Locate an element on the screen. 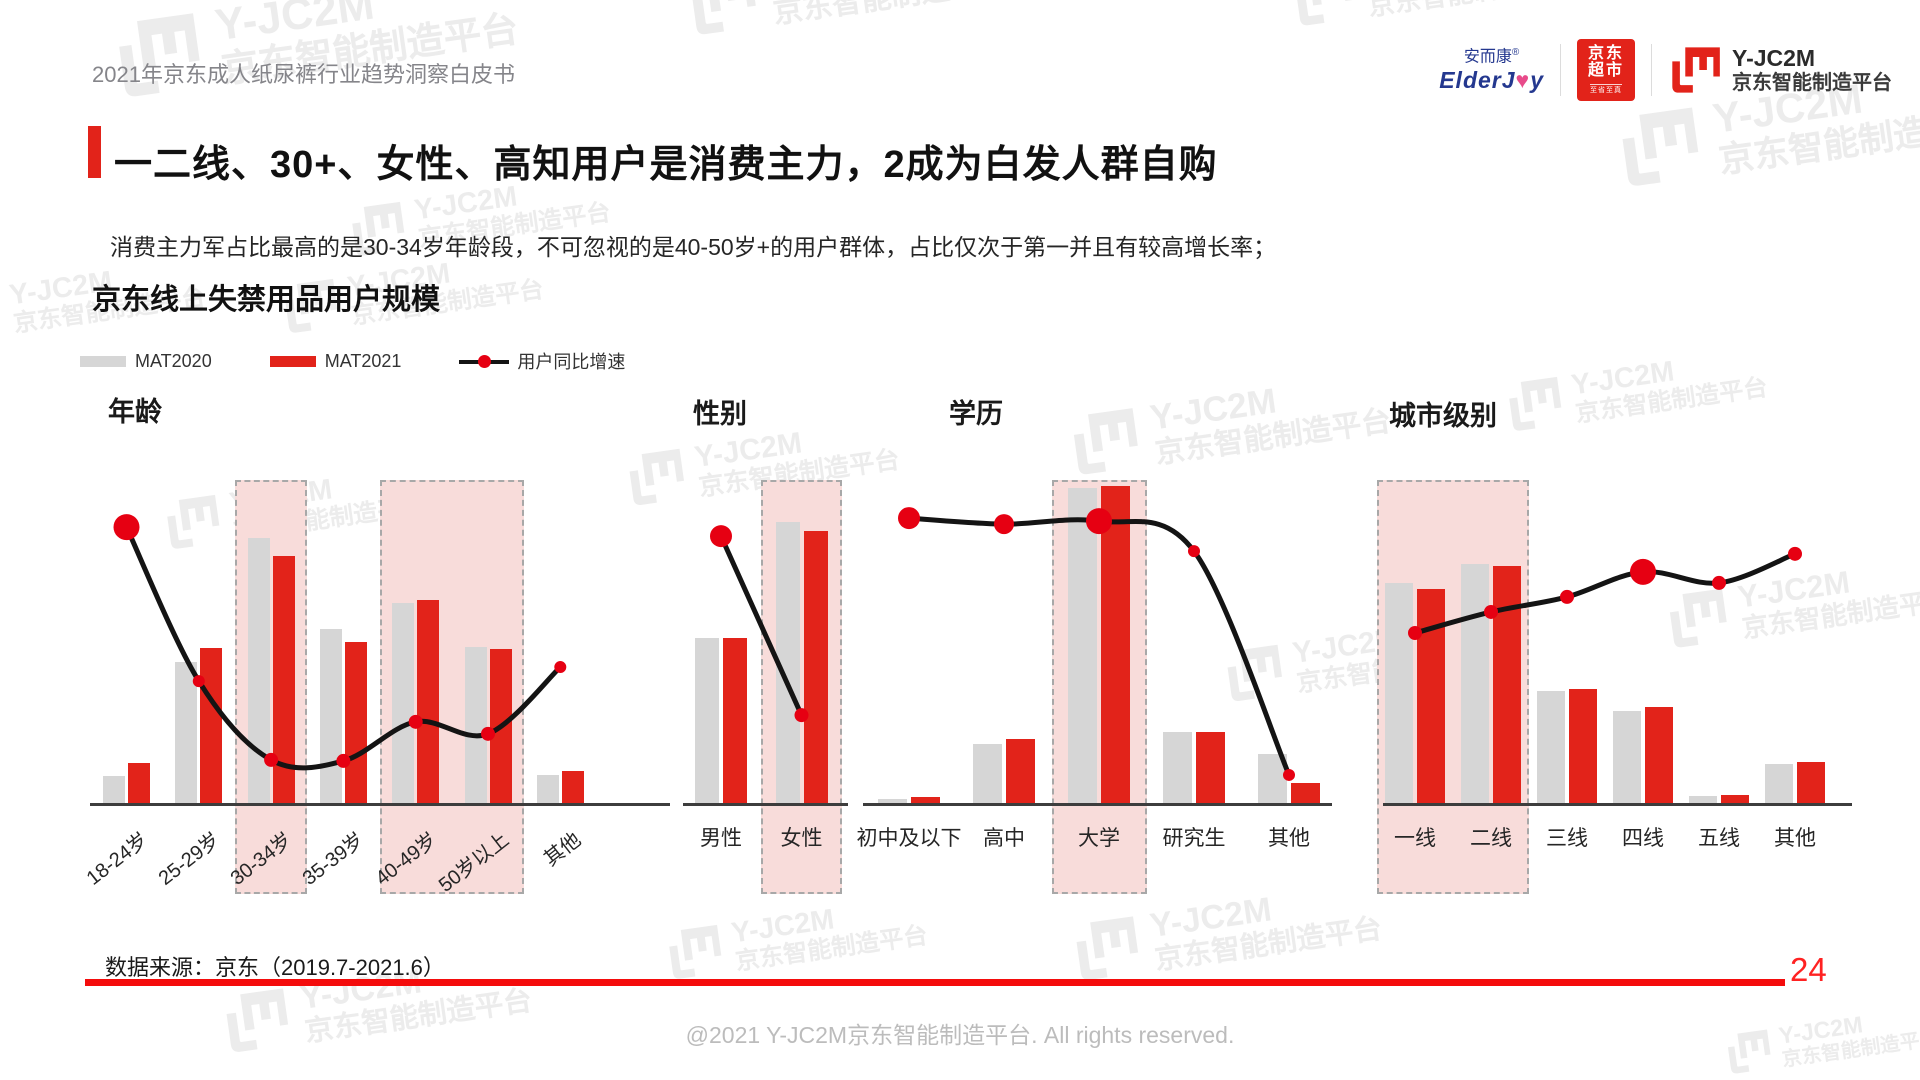 This screenshot has height=1080, width=1920. footer-rule is located at coordinates (935, 982).